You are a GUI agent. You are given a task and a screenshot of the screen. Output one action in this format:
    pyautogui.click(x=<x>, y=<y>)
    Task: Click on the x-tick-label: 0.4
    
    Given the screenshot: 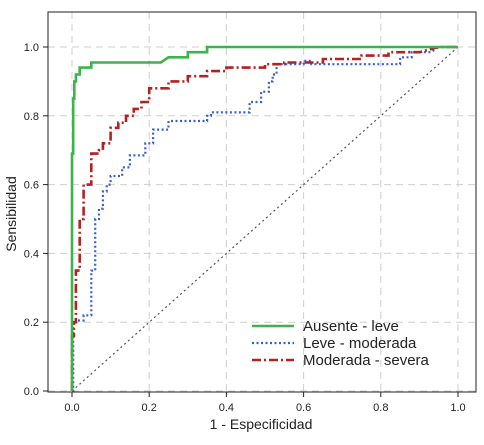 What is the action you would take?
    pyautogui.click(x=226, y=408)
    